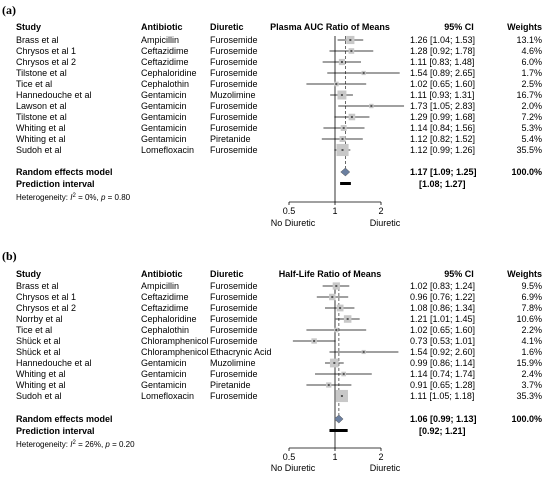  I want to click on study-ci-text: 1.14 [0.74; 1.74], so click(442, 374).